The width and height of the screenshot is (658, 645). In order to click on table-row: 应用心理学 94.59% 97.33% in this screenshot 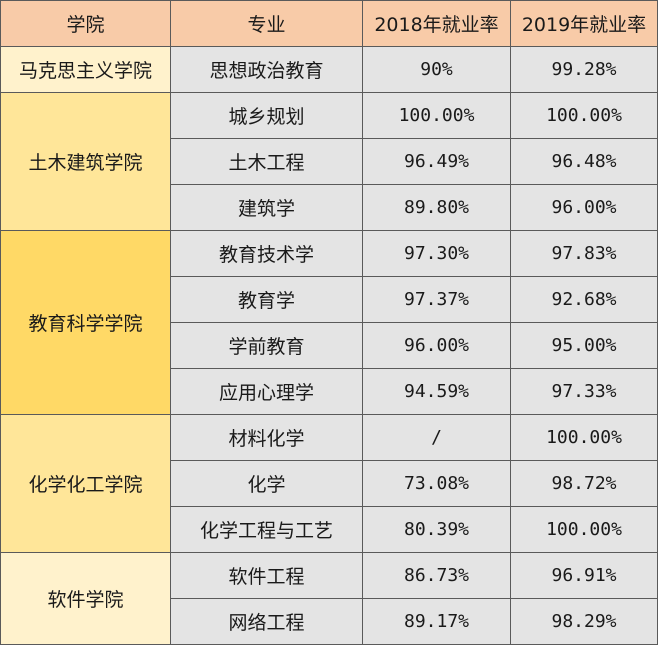, I will do `click(329, 391)`.